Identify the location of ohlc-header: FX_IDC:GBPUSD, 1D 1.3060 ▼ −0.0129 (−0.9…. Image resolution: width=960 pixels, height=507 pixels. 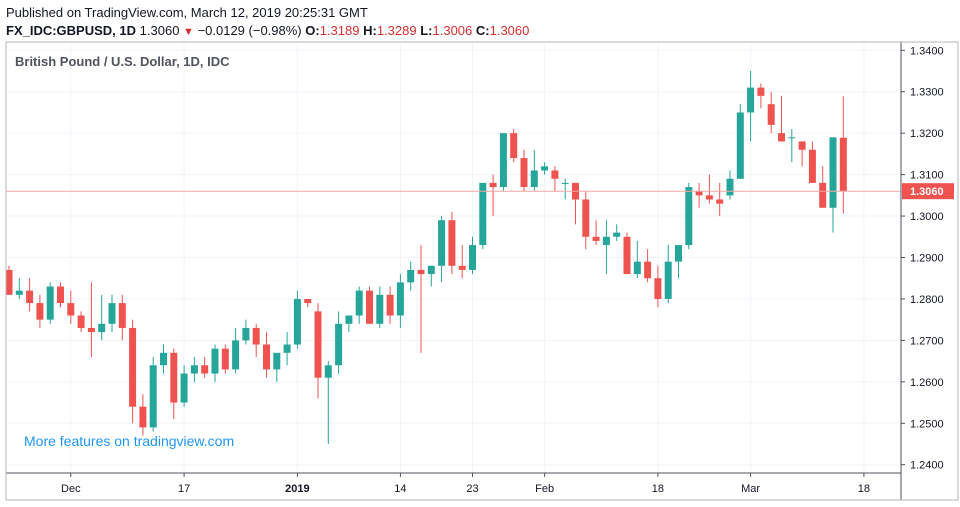
(267, 30).